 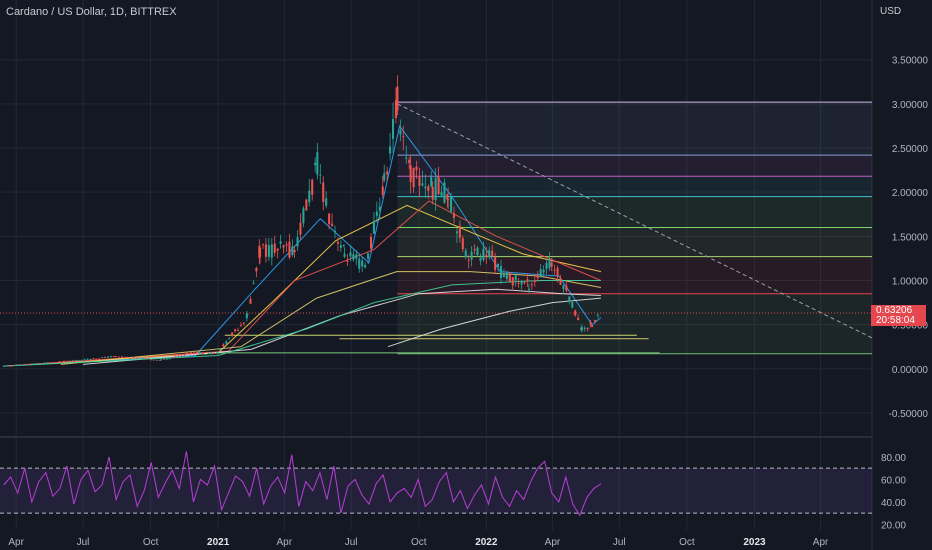 I want to click on moving-average-line, so click(x=302, y=323).